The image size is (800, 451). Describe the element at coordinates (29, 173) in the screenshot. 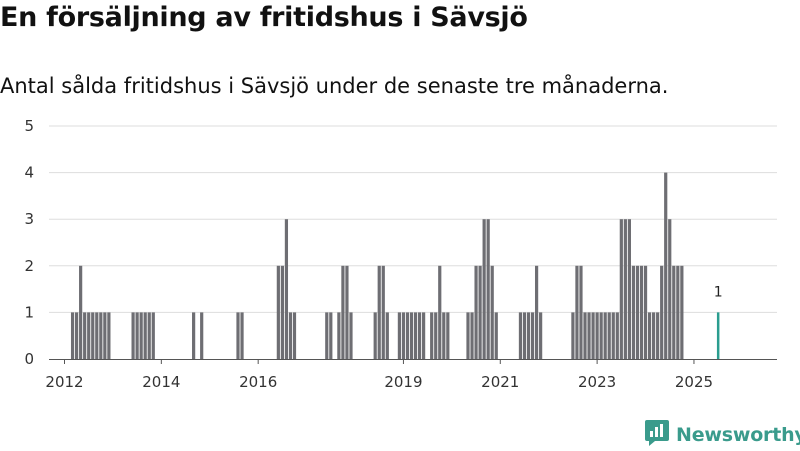

I see `y-tick-label: 4` at that location.